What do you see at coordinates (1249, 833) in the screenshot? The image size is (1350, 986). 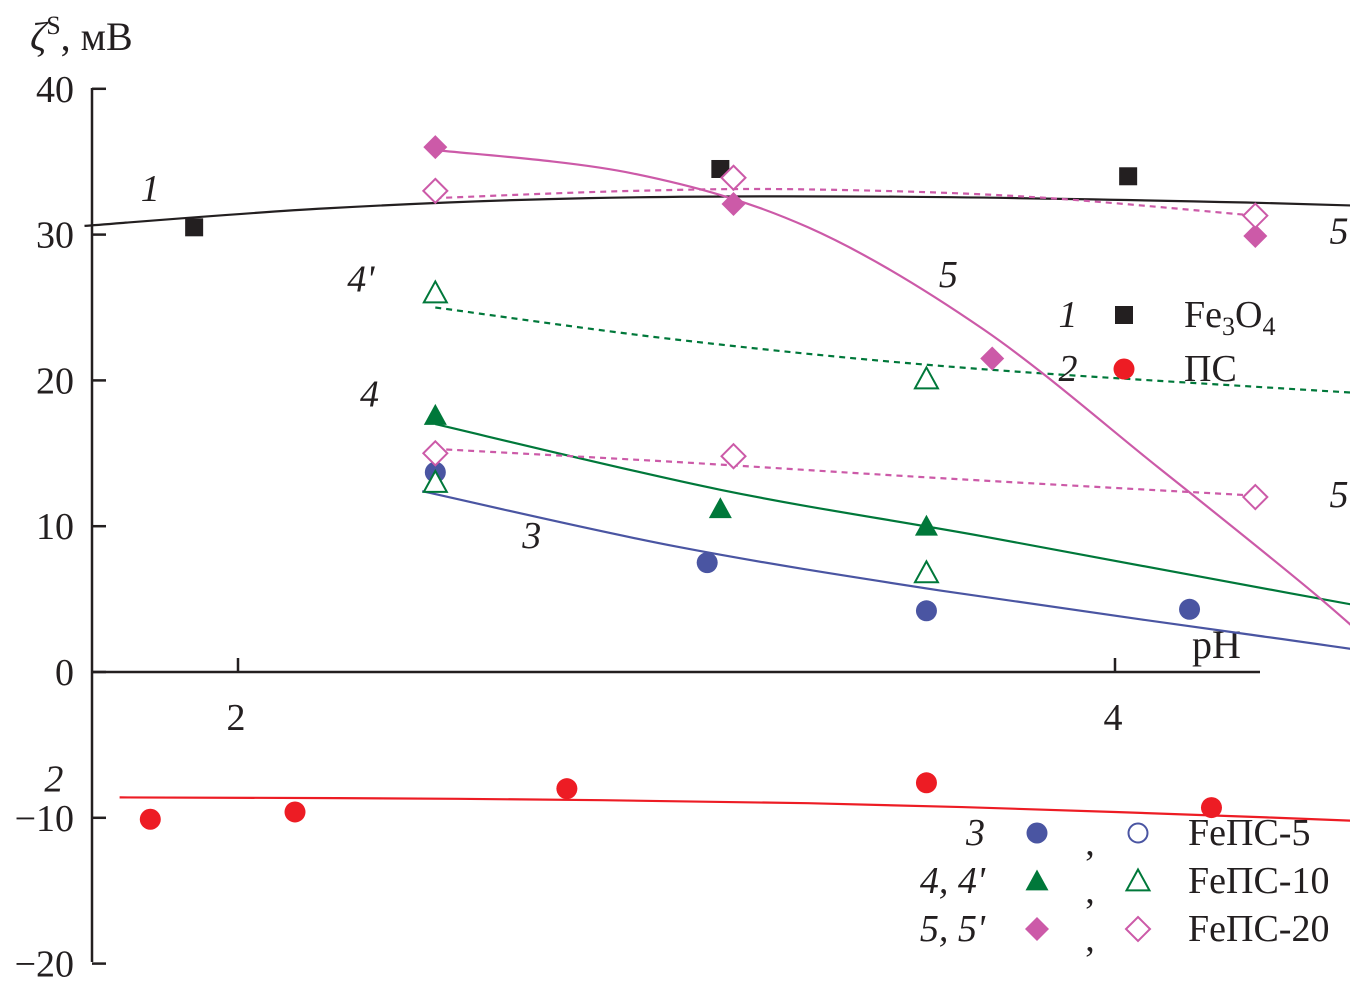 I see `legend-name: FeПС-5` at bounding box center [1249, 833].